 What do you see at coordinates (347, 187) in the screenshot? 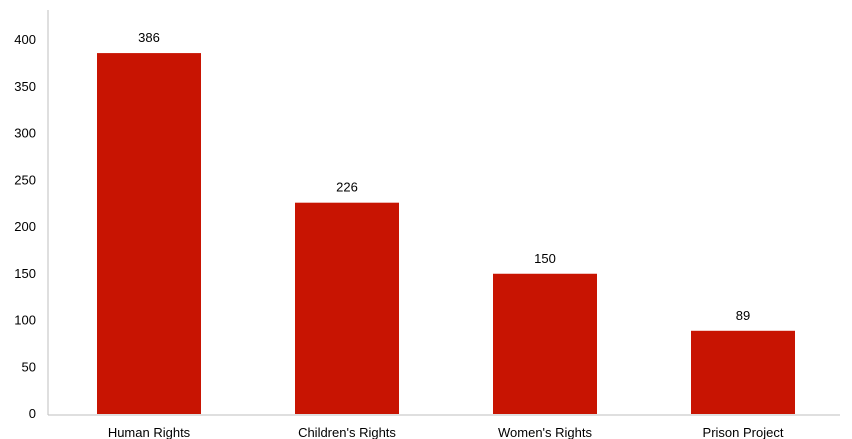
I see `data-label: 226` at bounding box center [347, 187].